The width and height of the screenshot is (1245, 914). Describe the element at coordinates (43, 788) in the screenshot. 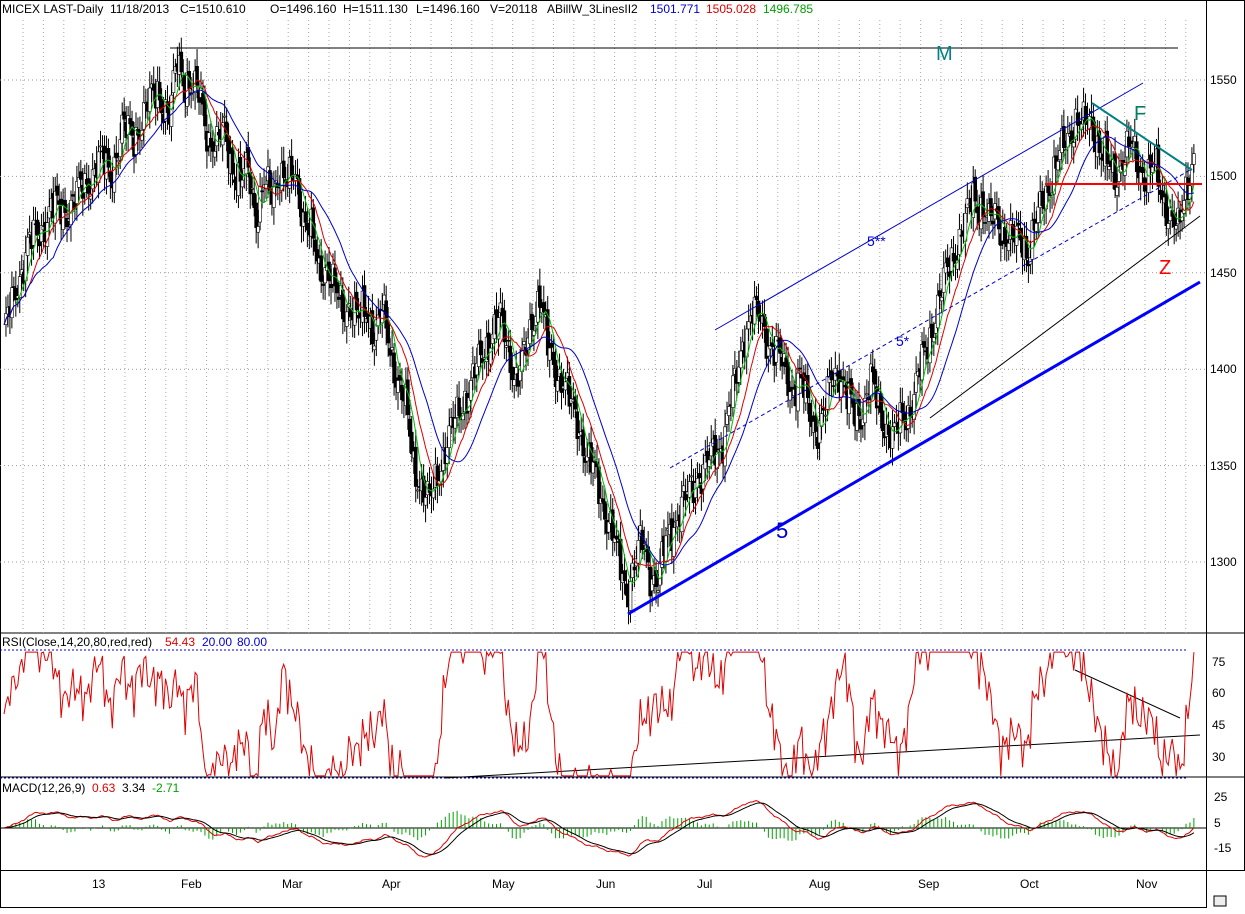

I see `macd-title: MACD(12,26,9)` at that location.